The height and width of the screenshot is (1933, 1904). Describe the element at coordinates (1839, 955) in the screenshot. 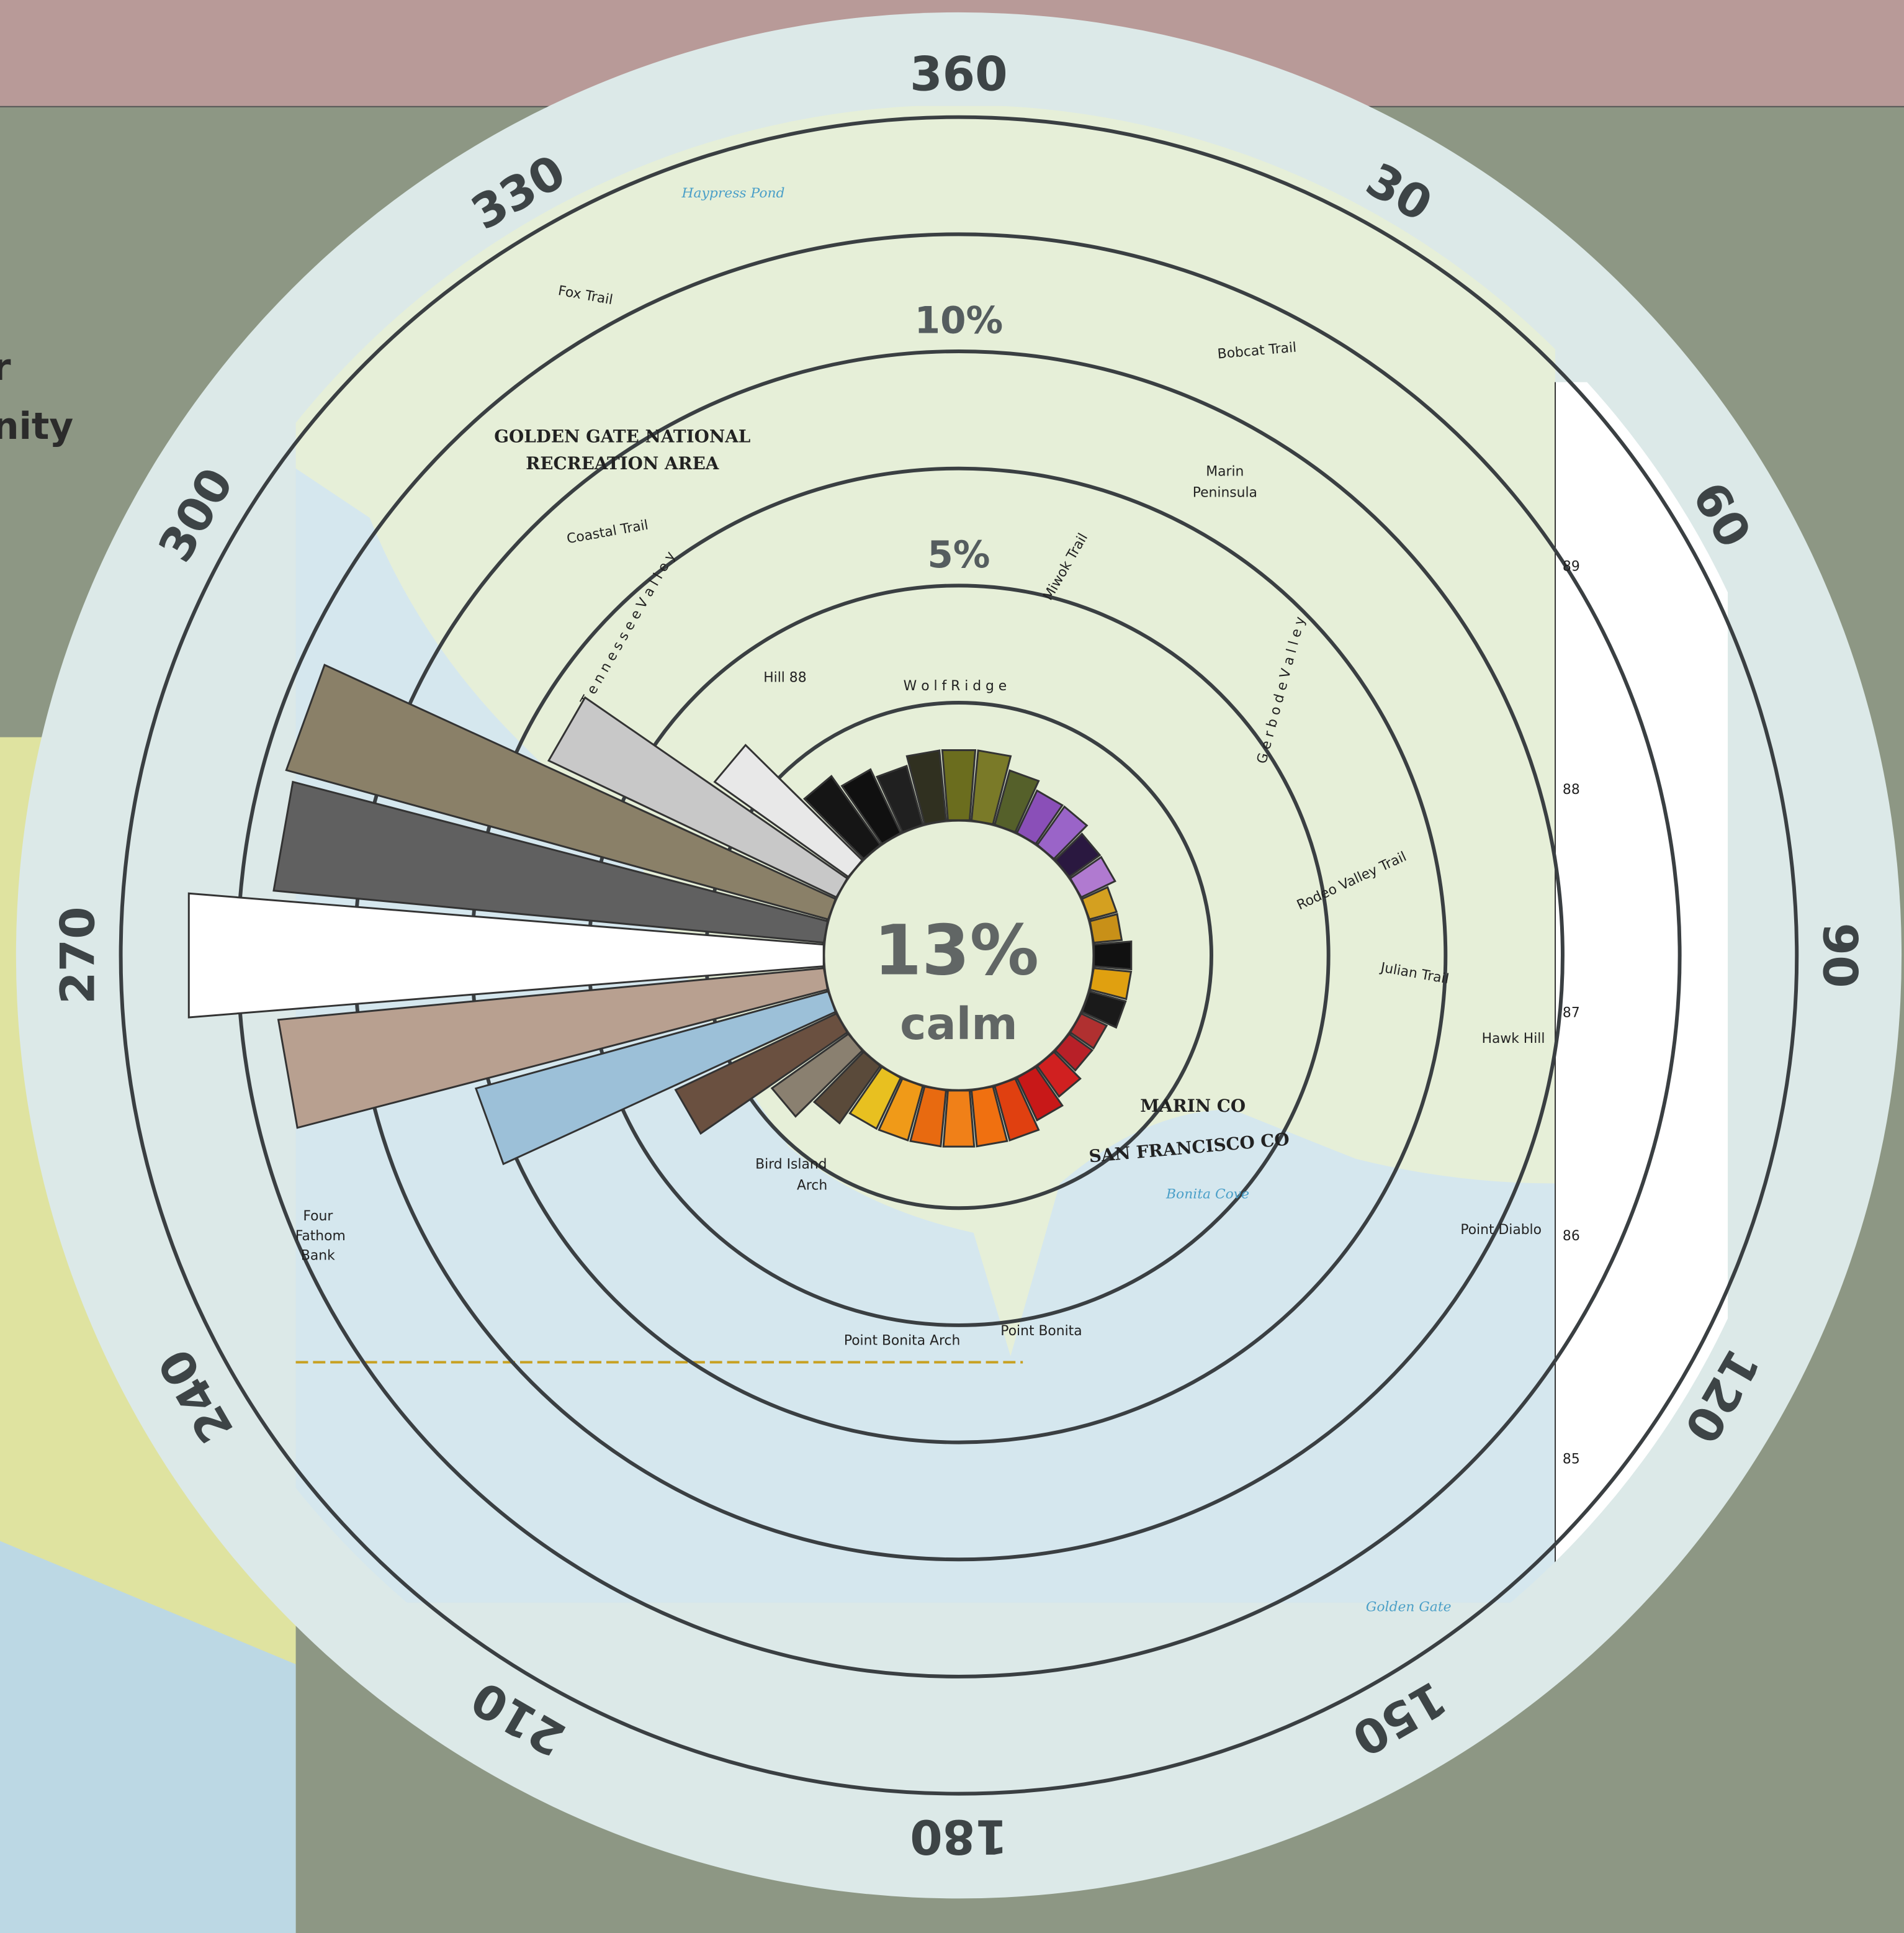

I see `compass-label: 90` at that location.